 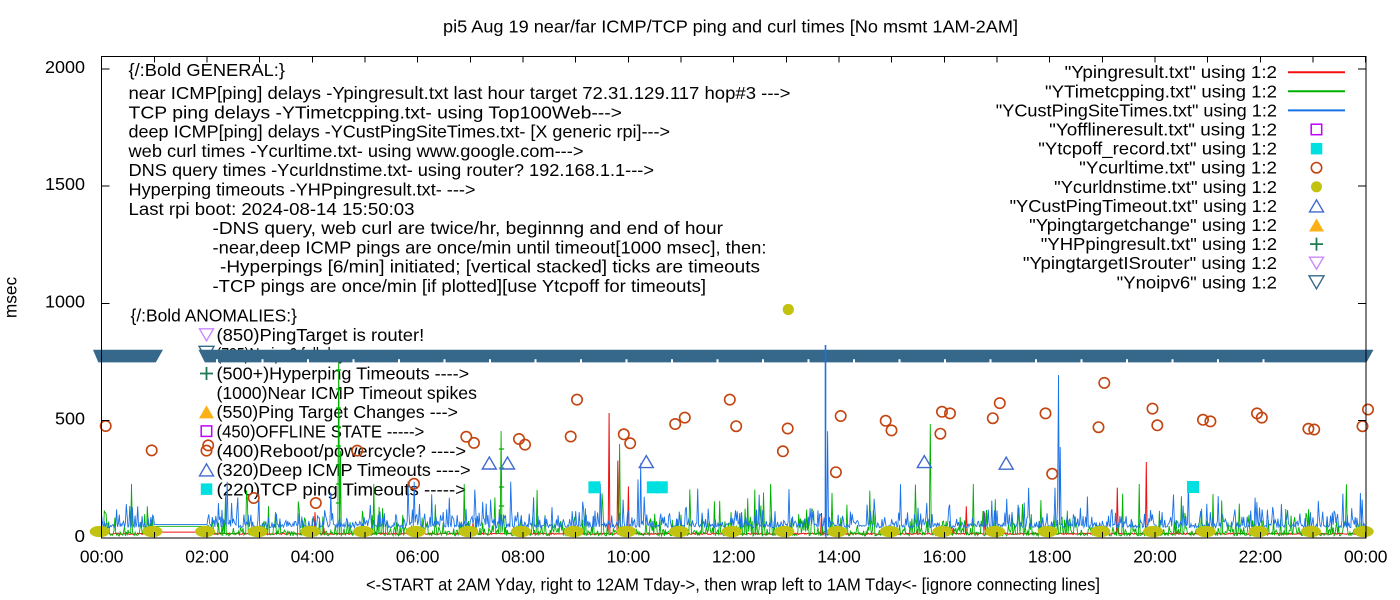 What do you see at coordinates (523, 556) in the screenshot?
I see `svg-text: 08:00` at bounding box center [523, 556].